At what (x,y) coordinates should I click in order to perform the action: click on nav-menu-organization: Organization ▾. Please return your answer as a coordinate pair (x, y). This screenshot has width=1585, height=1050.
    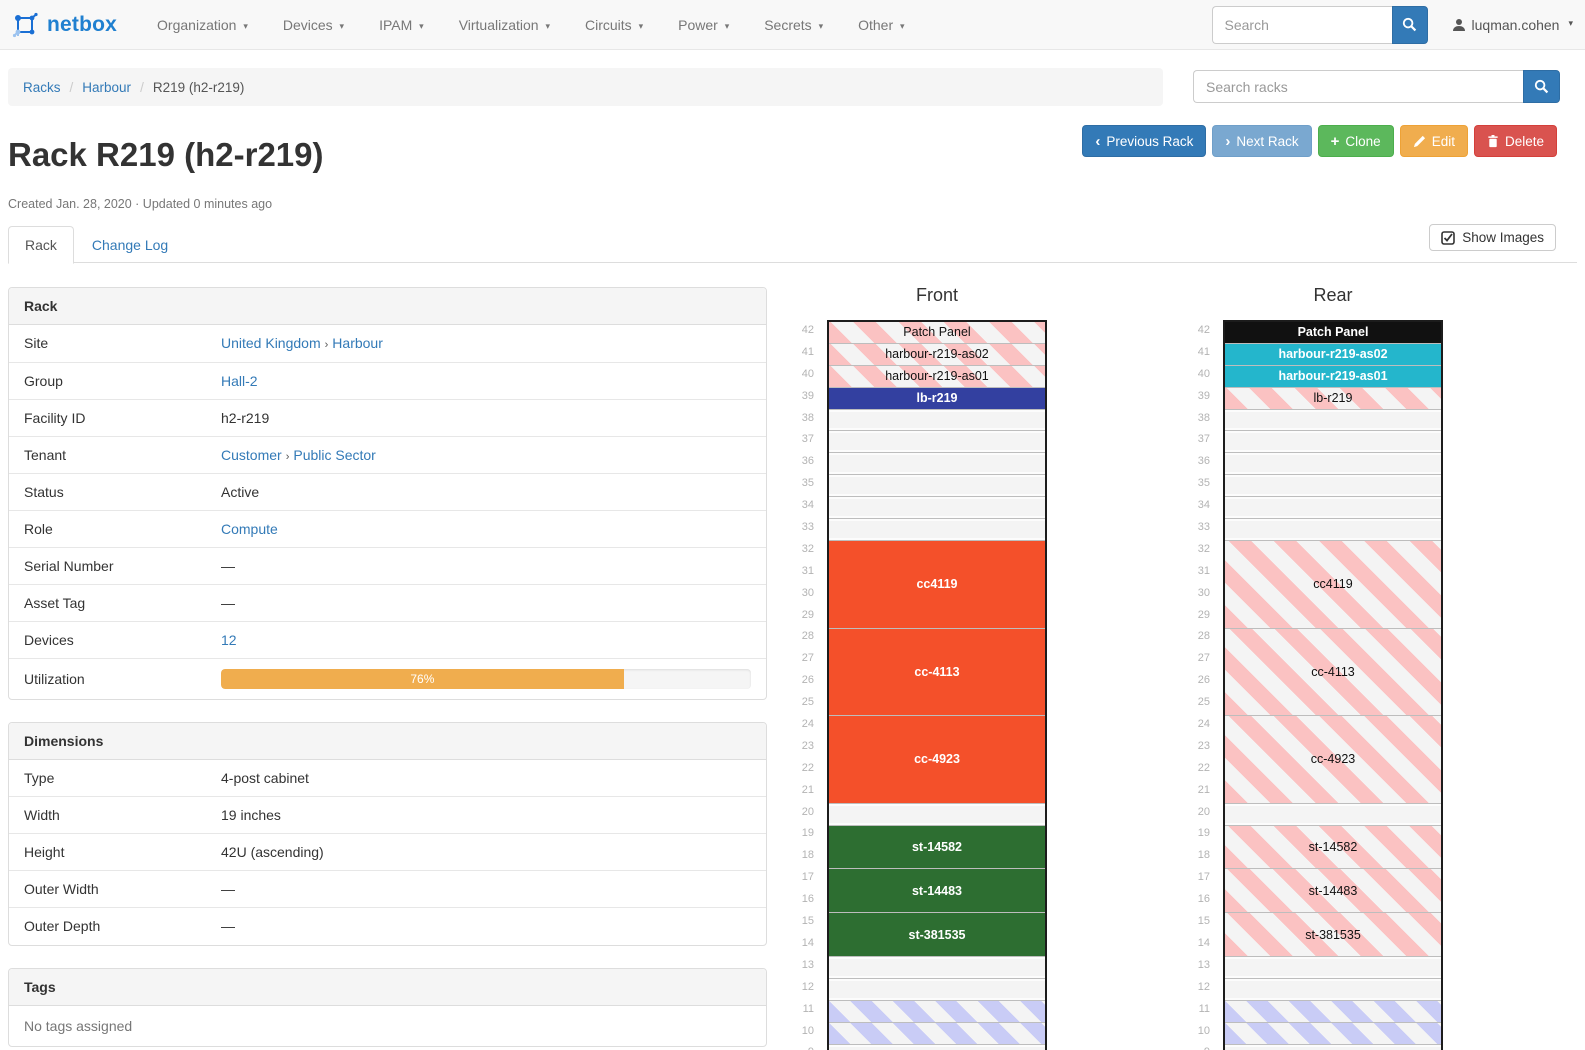
    Looking at the image, I should click on (202, 24).